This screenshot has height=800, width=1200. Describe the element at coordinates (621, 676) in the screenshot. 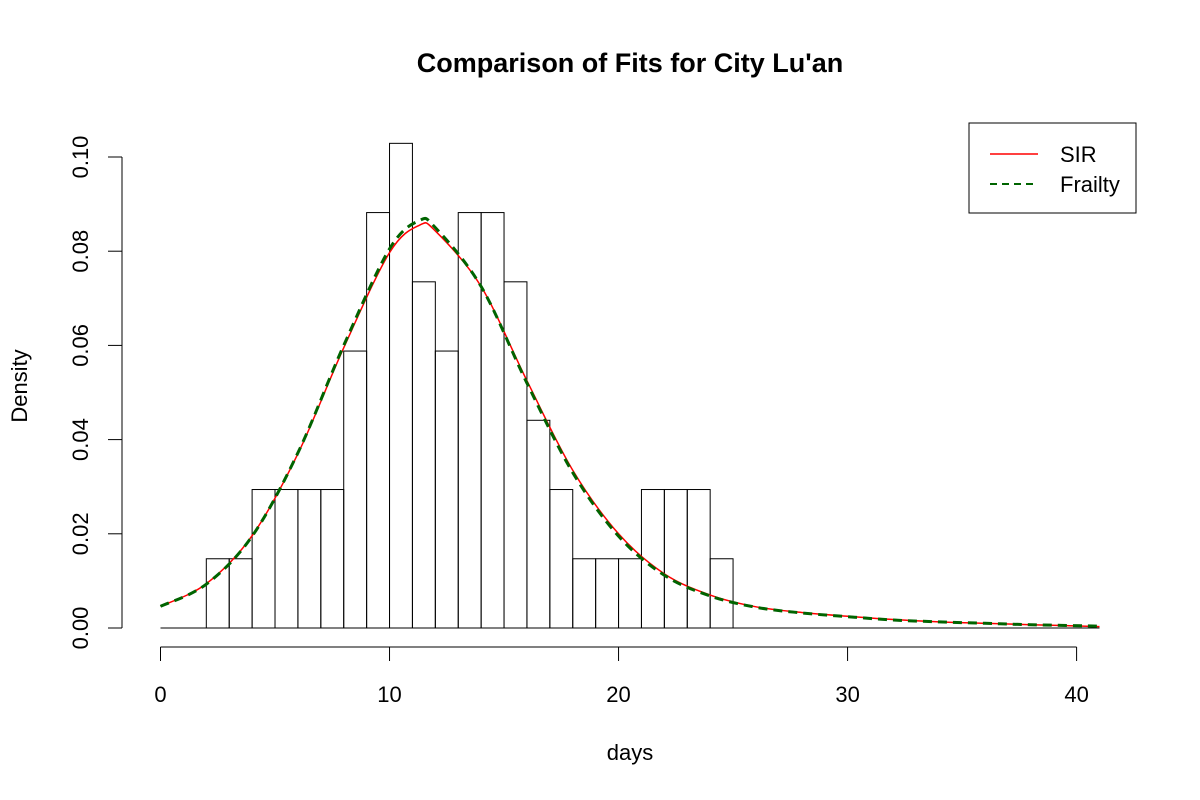

I see `x-axis: 0 10 20 30 40` at that location.